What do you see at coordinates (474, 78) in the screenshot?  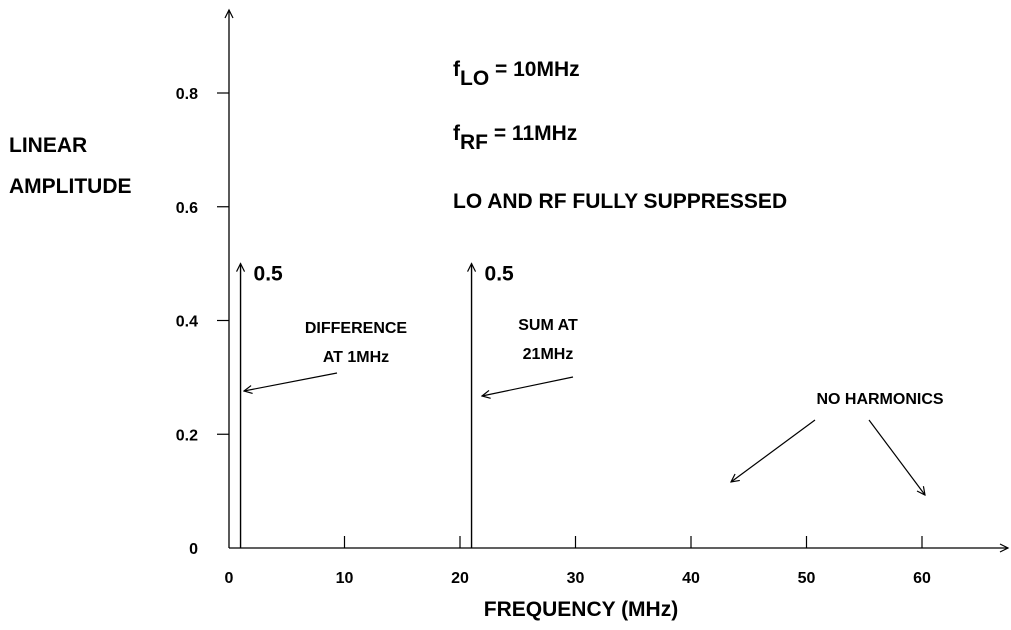 I see `f-lo-subscript: LO` at bounding box center [474, 78].